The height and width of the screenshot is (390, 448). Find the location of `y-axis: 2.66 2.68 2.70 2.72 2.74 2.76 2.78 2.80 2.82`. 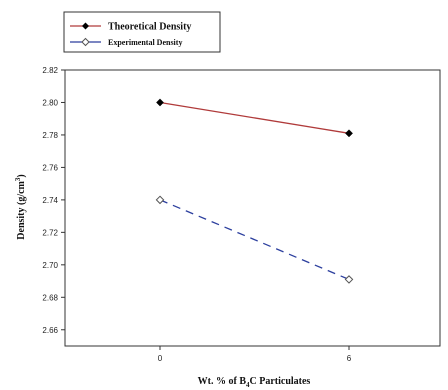

y-axis: 2.66 2.68 2.70 2.72 2.74 2.76 2.78 2.80 2.82 is located at coordinates (53, 200).